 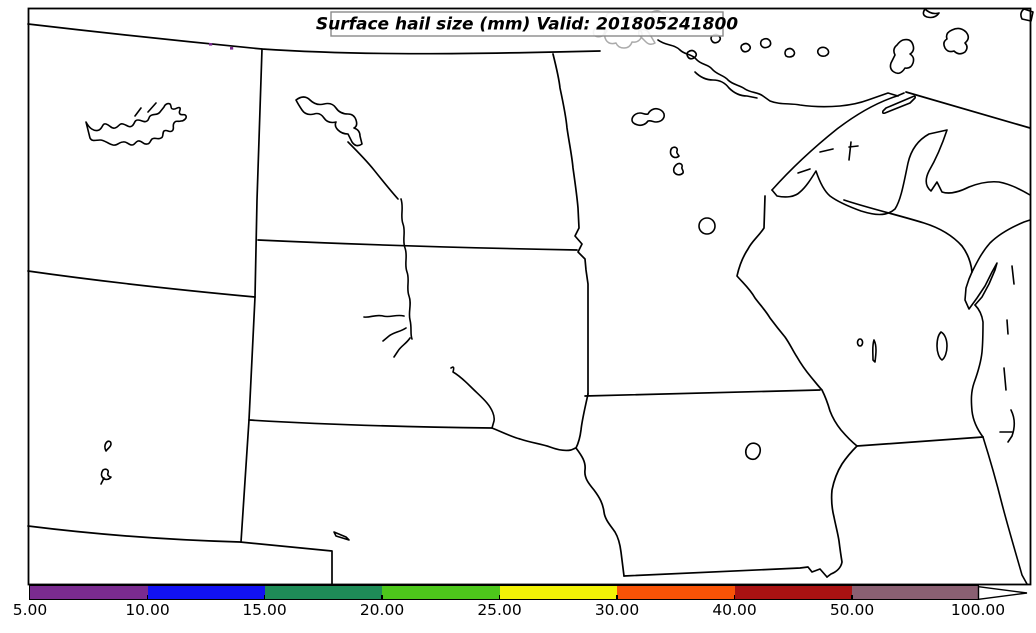 I want to click on colorbar-segments, so click(x=504, y=592).